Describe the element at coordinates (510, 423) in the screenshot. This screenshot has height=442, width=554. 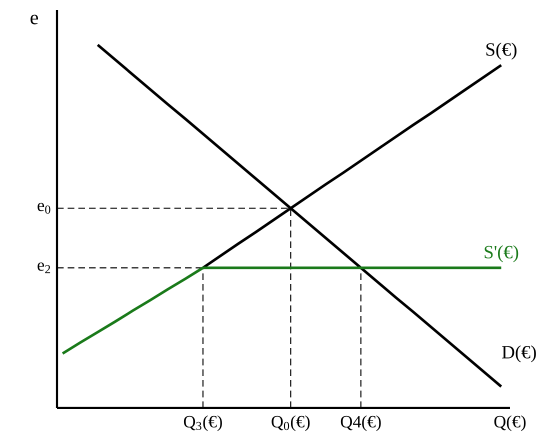
I see `x-axis-title: Q(€)` at that location.